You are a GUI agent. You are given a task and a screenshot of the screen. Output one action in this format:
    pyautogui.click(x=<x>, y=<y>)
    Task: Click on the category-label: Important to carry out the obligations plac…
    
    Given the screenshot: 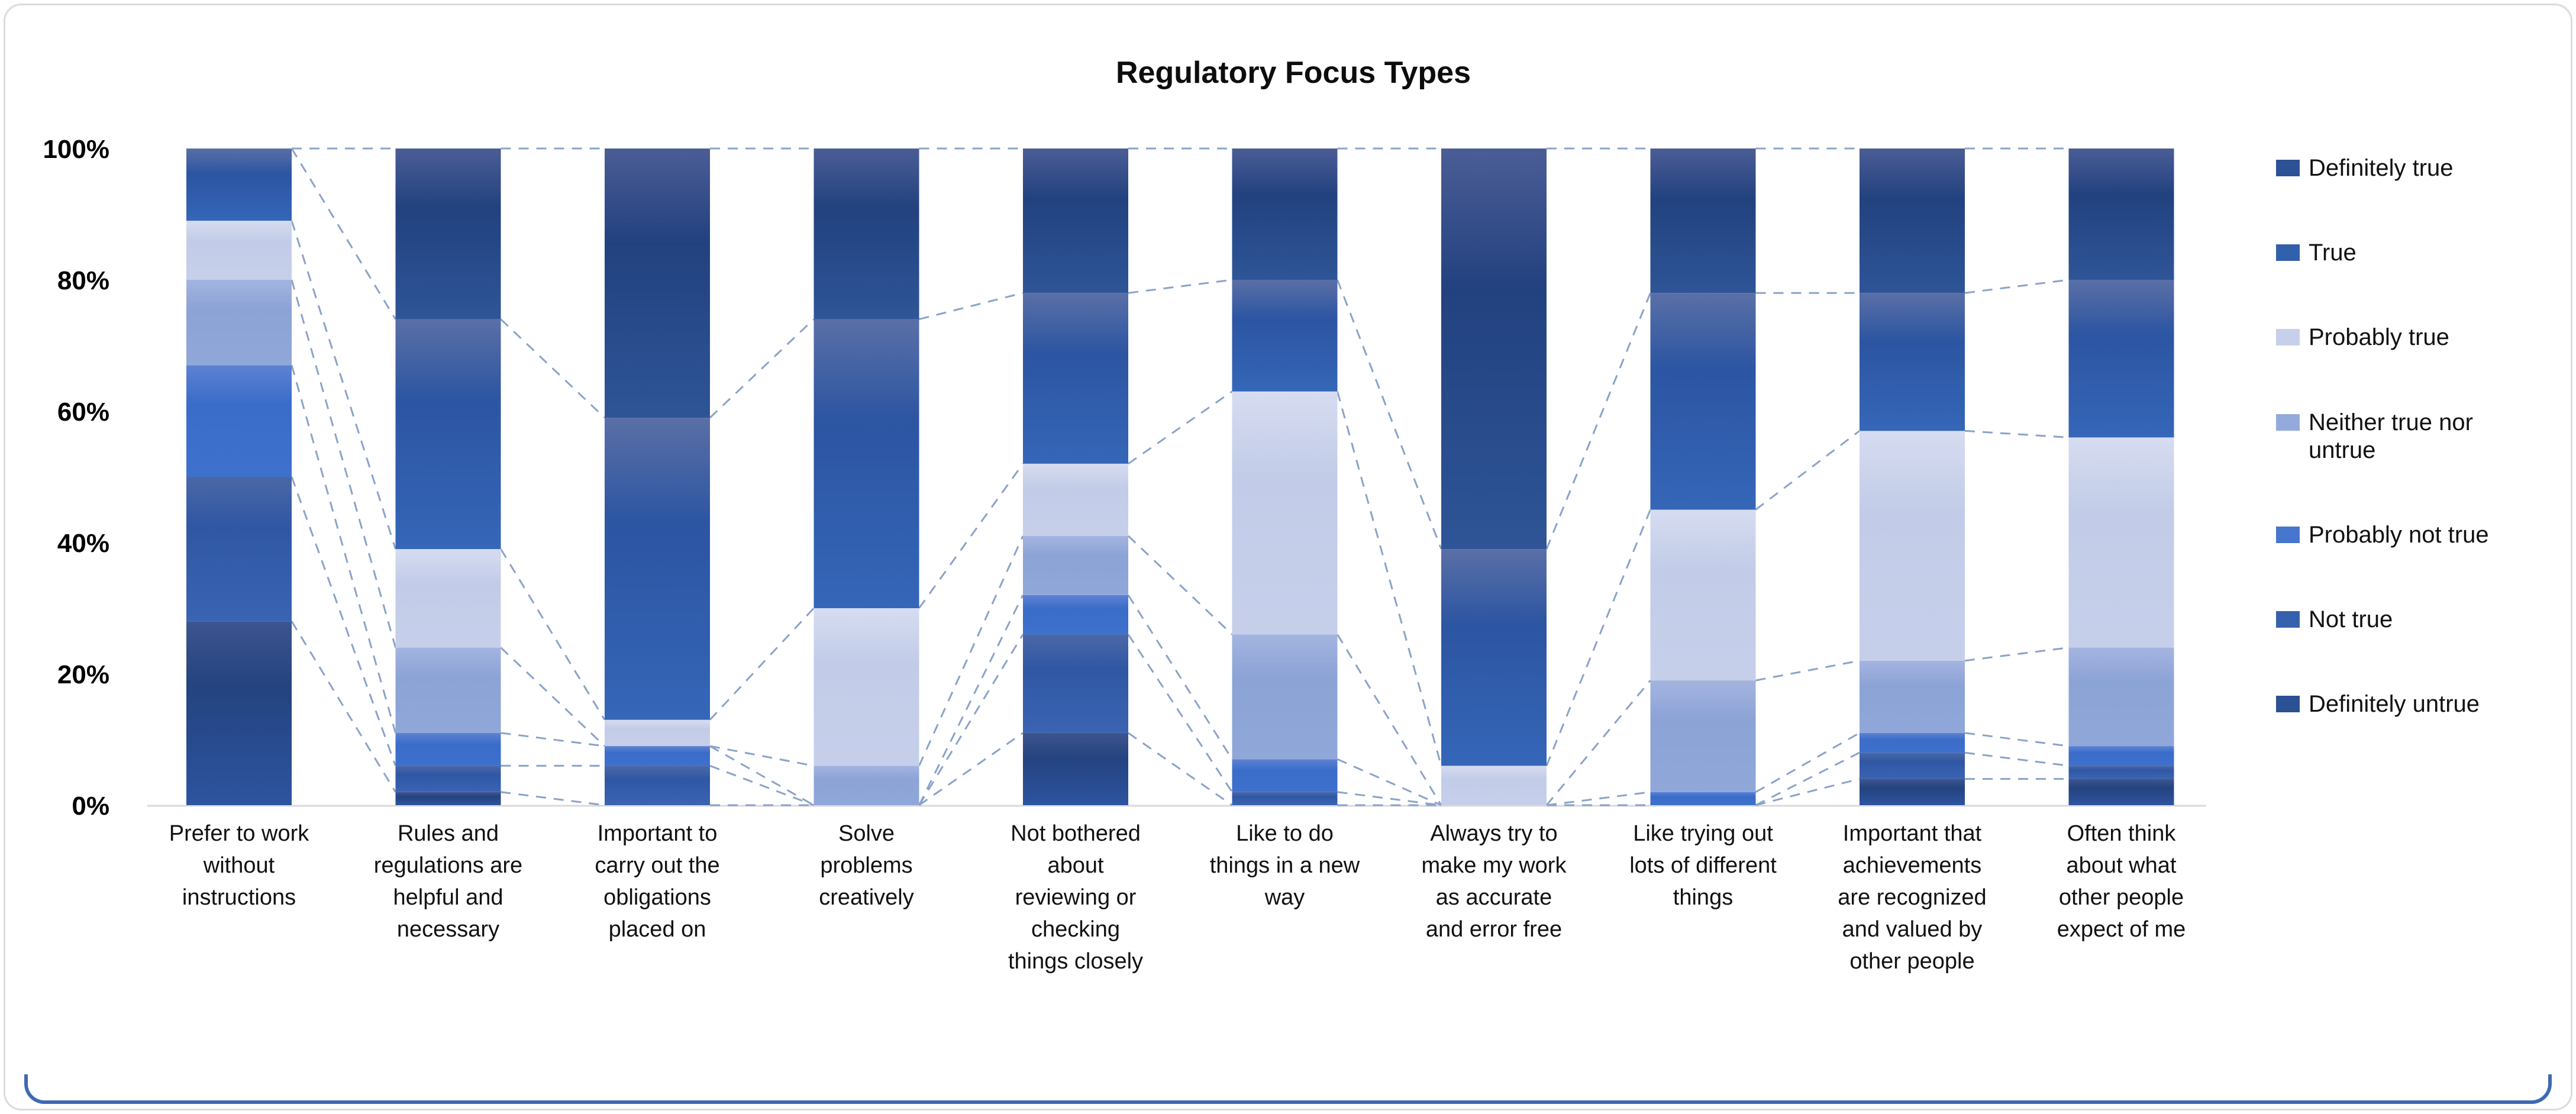 What is the action you would take?
    pyautogui.click(x=657, y=882)
    